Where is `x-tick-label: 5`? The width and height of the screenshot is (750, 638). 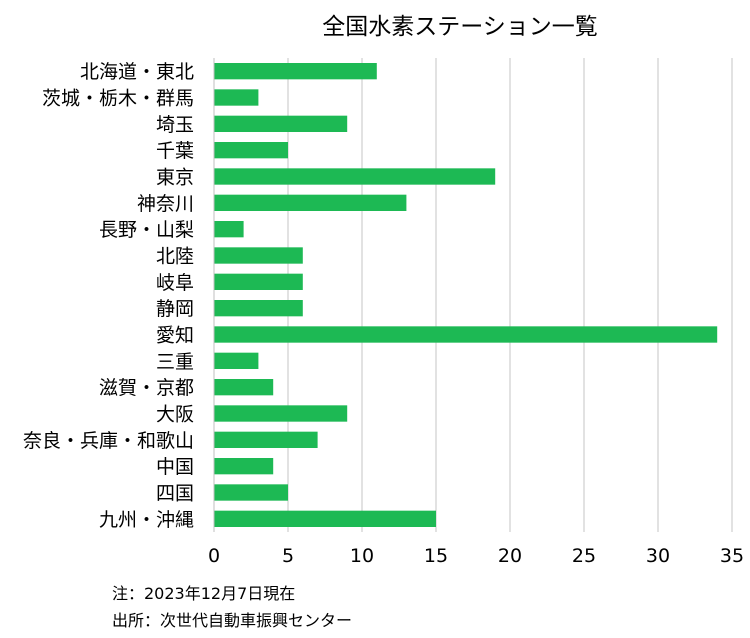
x-tick-label: 5 is located at coordinates (288, 556).